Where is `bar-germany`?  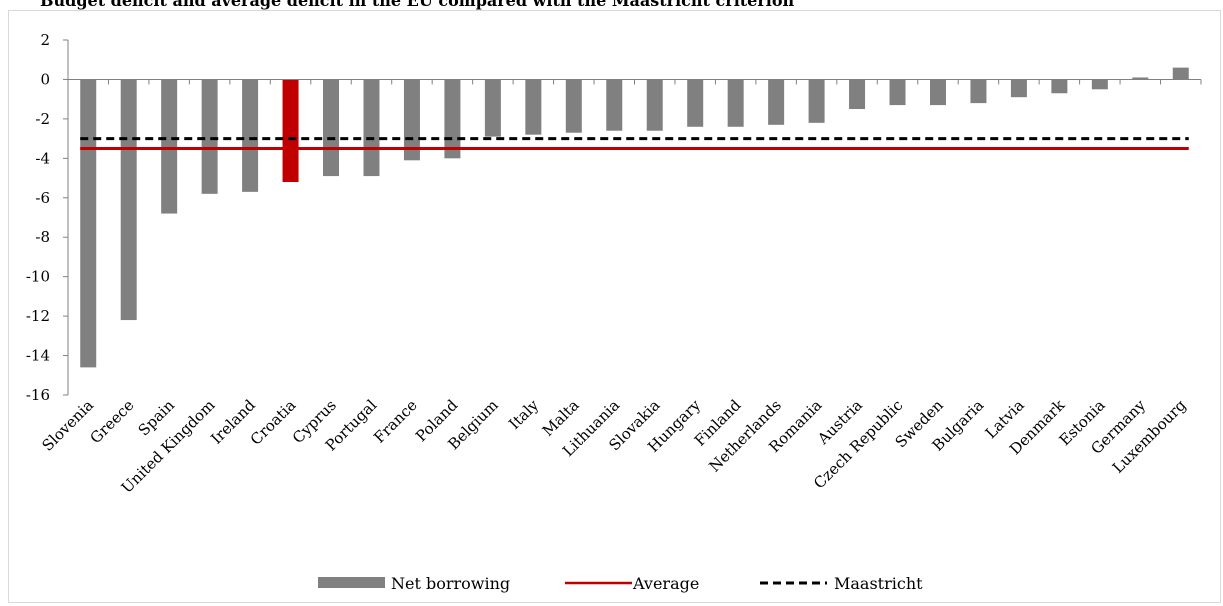
bar-germany is located at coordinates (1140, 78).